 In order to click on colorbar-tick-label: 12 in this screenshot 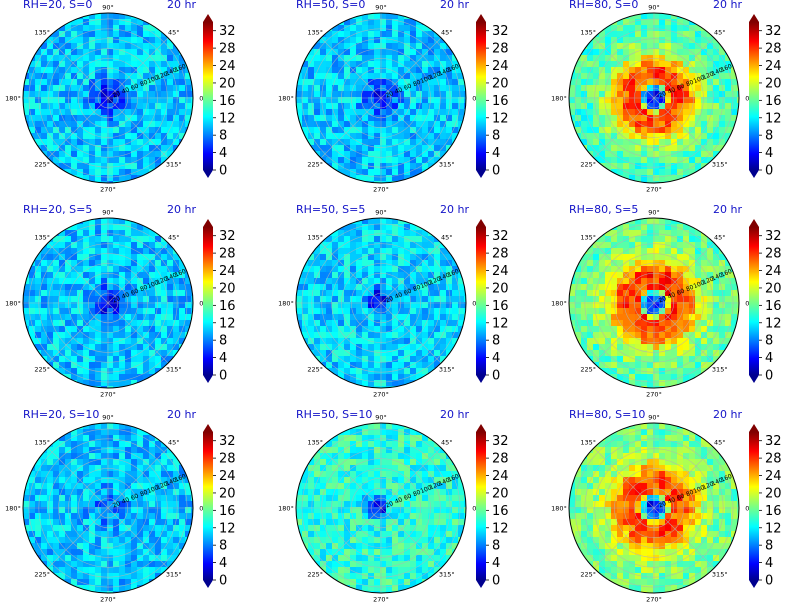, I will do `click(227, 323)`.